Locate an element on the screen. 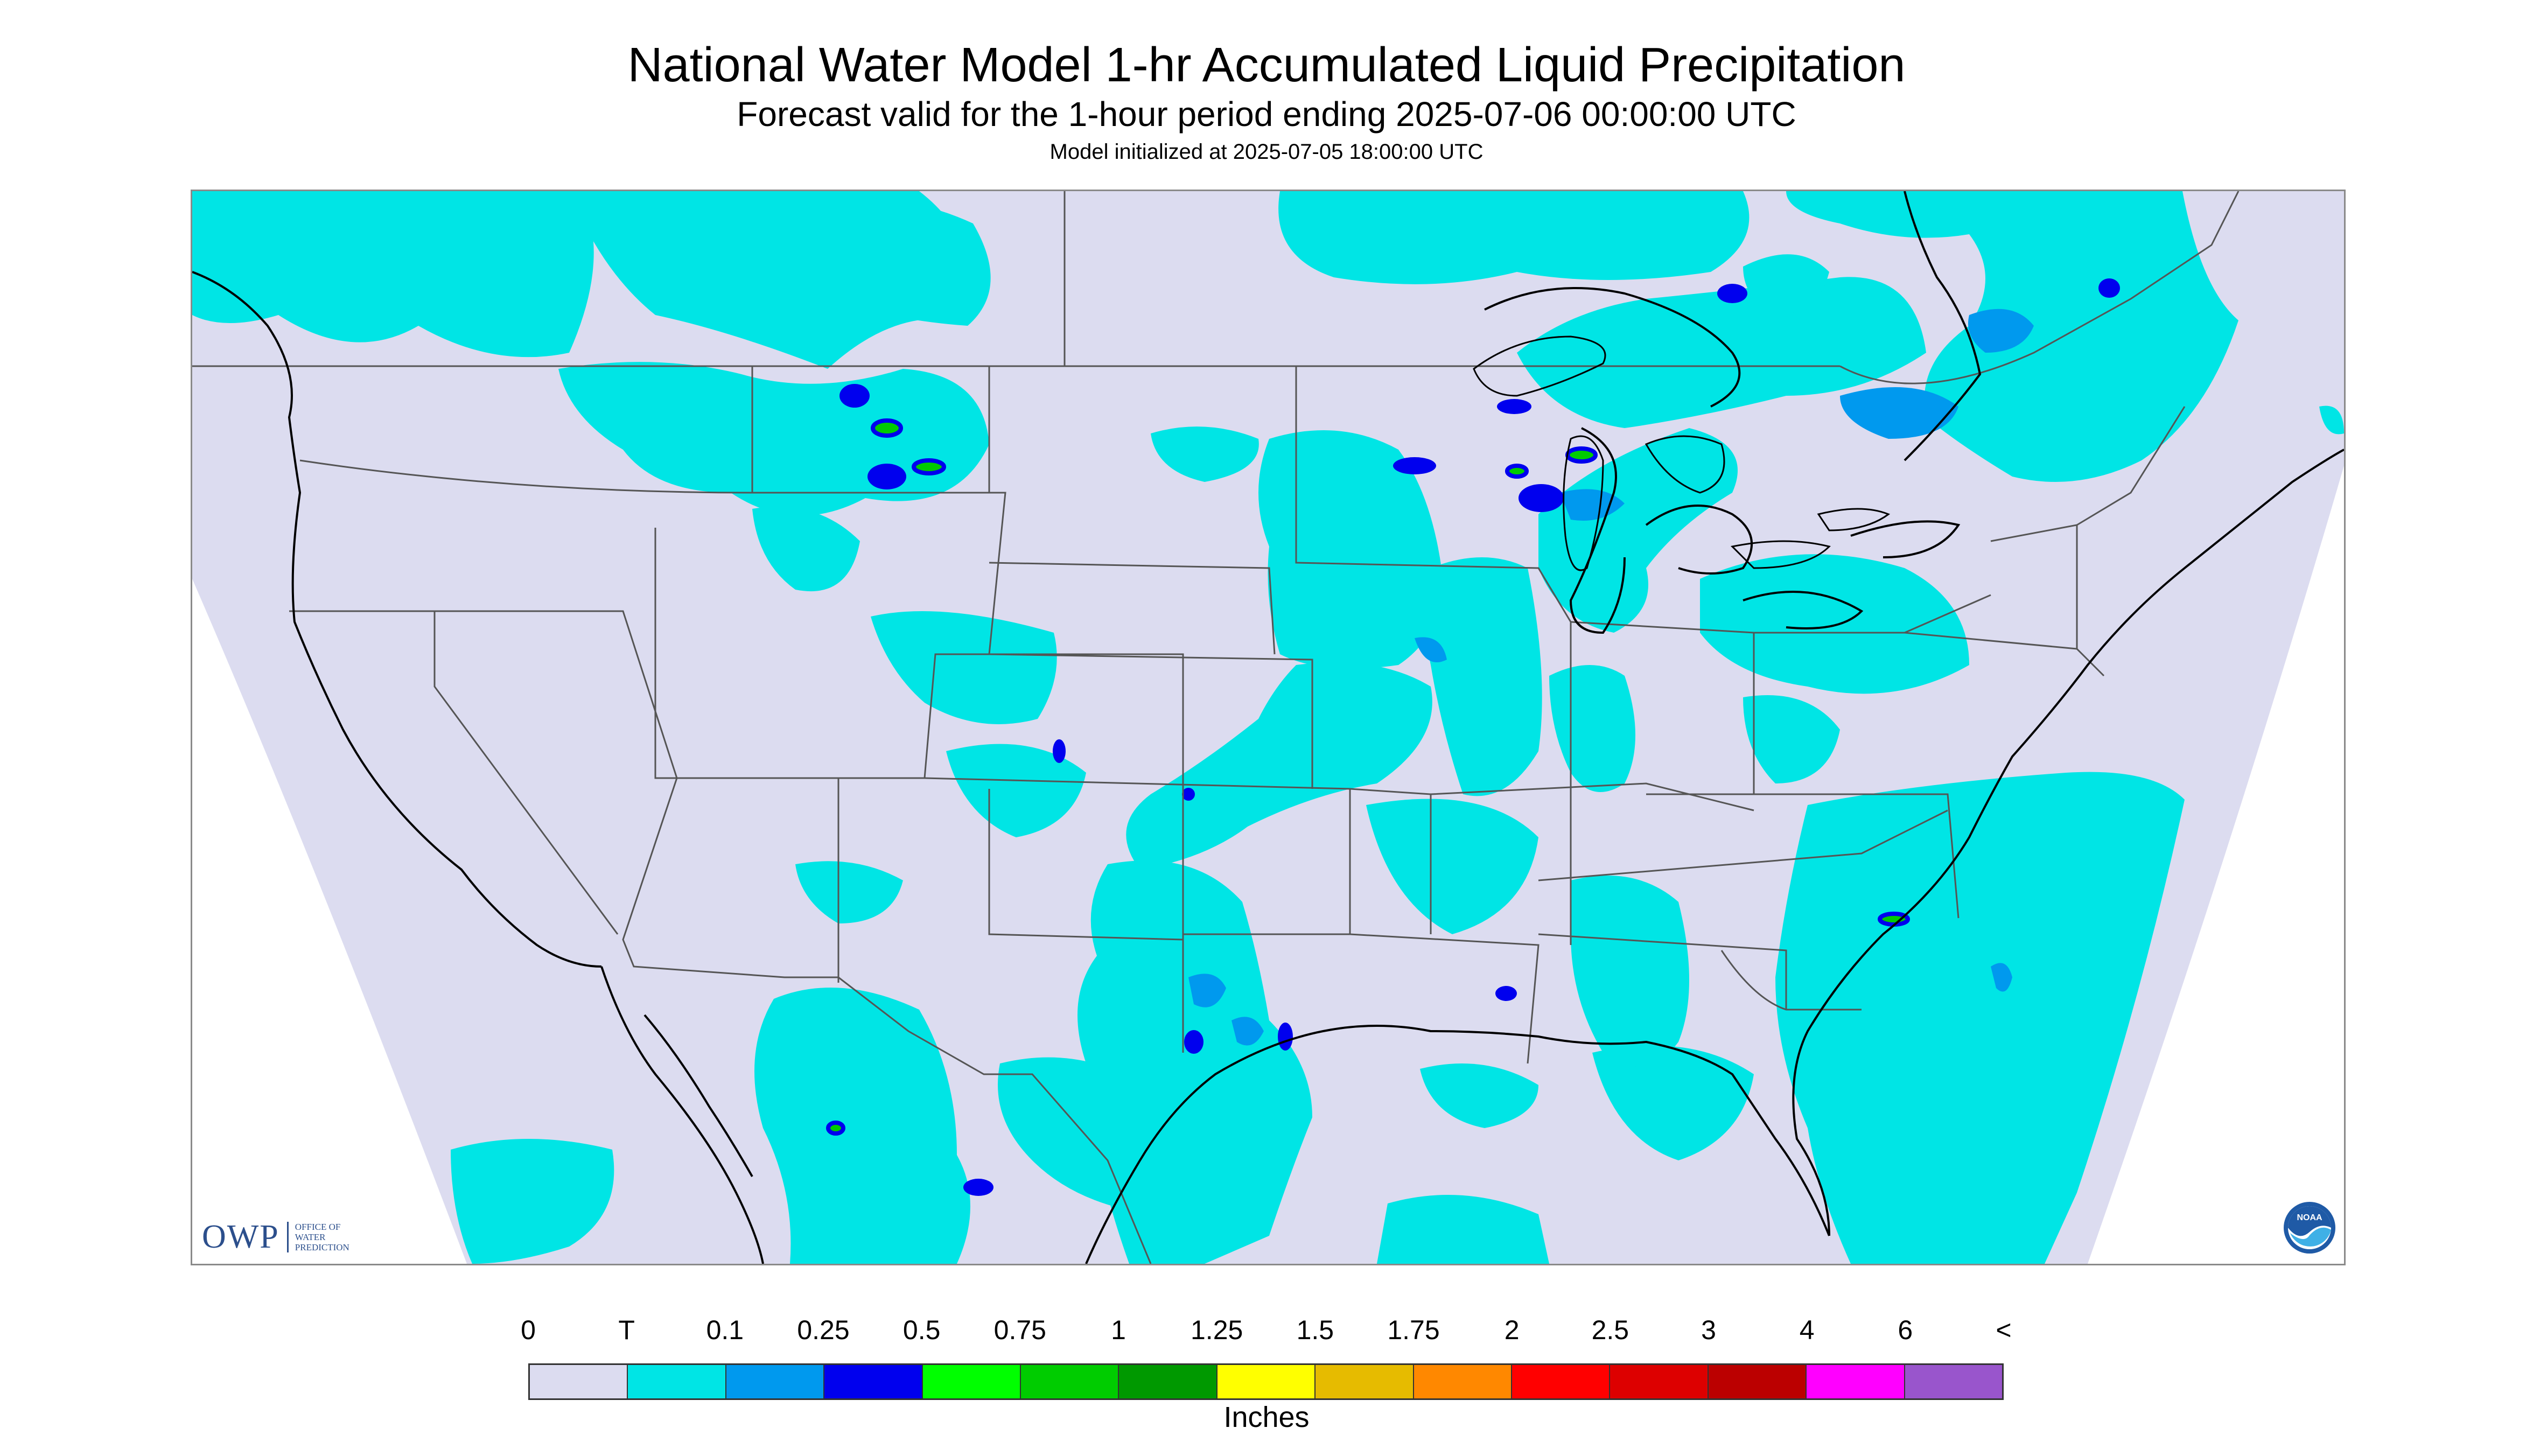 The height and width of the screenshot is (1456, 2533). legend-units: Inches is located at coordinates (1266, 1417).